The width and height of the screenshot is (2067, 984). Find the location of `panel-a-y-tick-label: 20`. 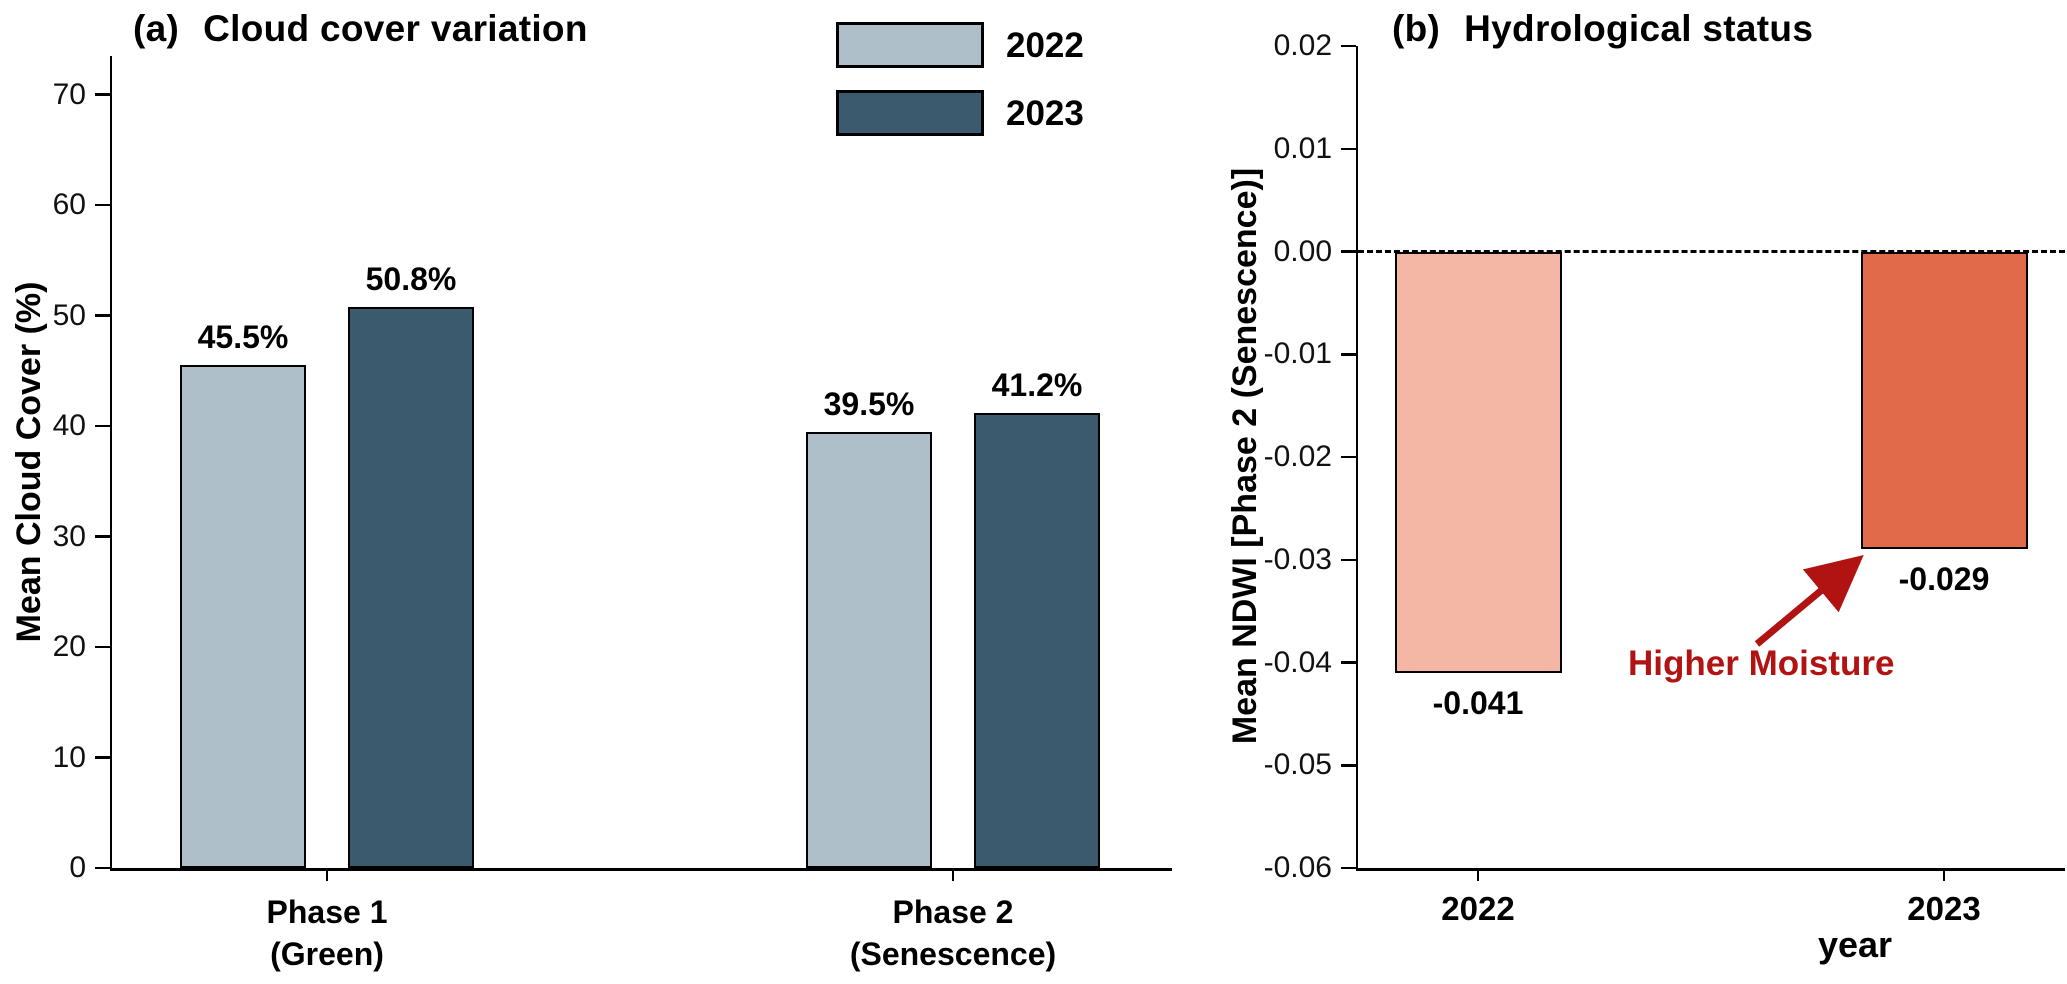

panel-a-y-tick-label: 20 is located at coordinates (69, 647).